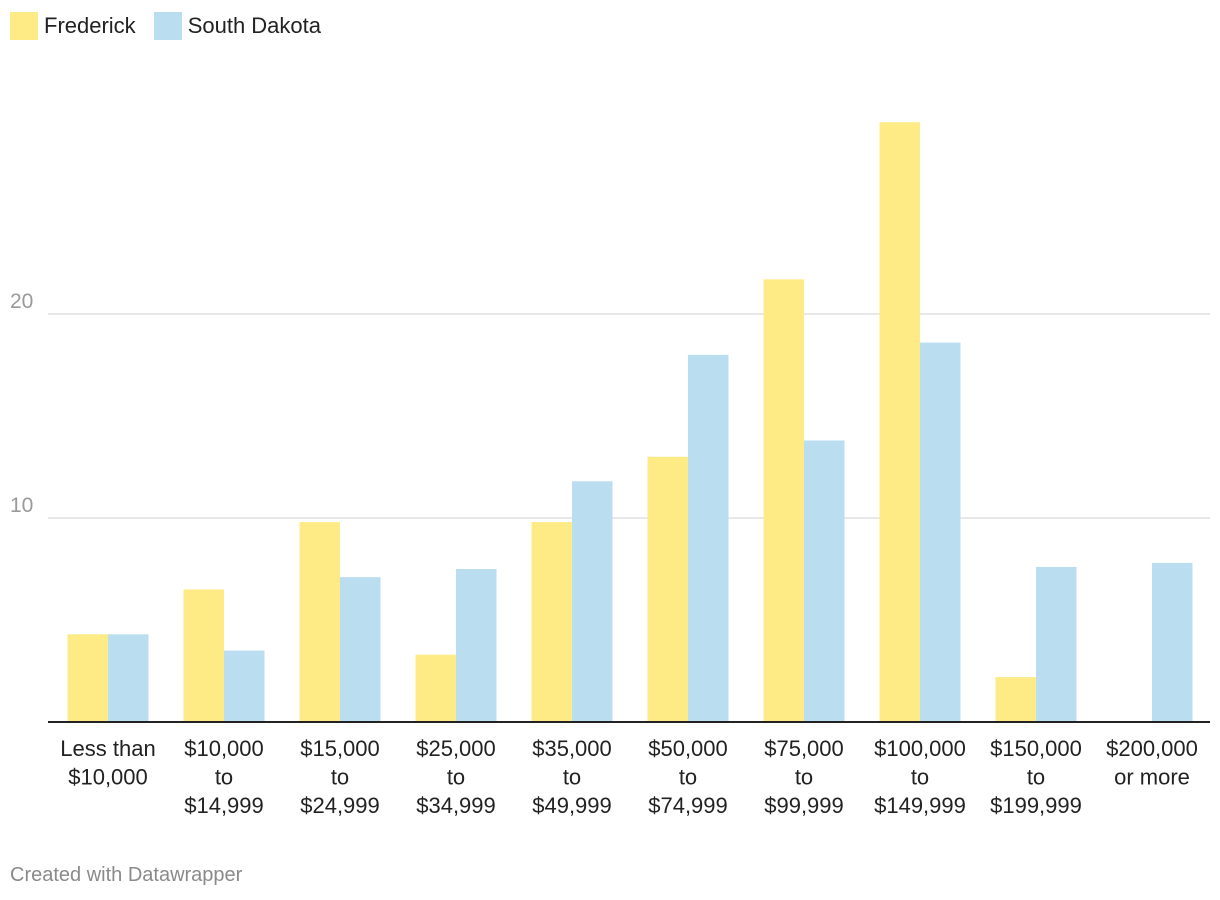  What do you see at coordinates (254, 25) in the screenshot?
I see `legend-label-south-dakota: South Dakota` at bounding box center [254, 25].